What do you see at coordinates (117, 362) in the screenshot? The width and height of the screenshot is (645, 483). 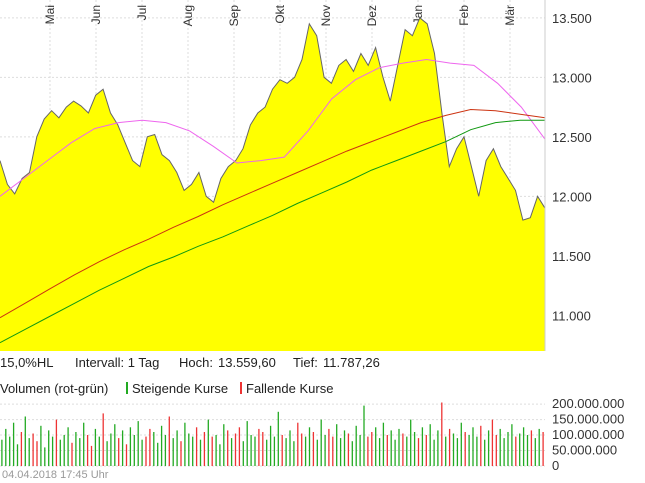 I see `interval-label: Intervall: 1 Tag` at bounding box center [117, 362].